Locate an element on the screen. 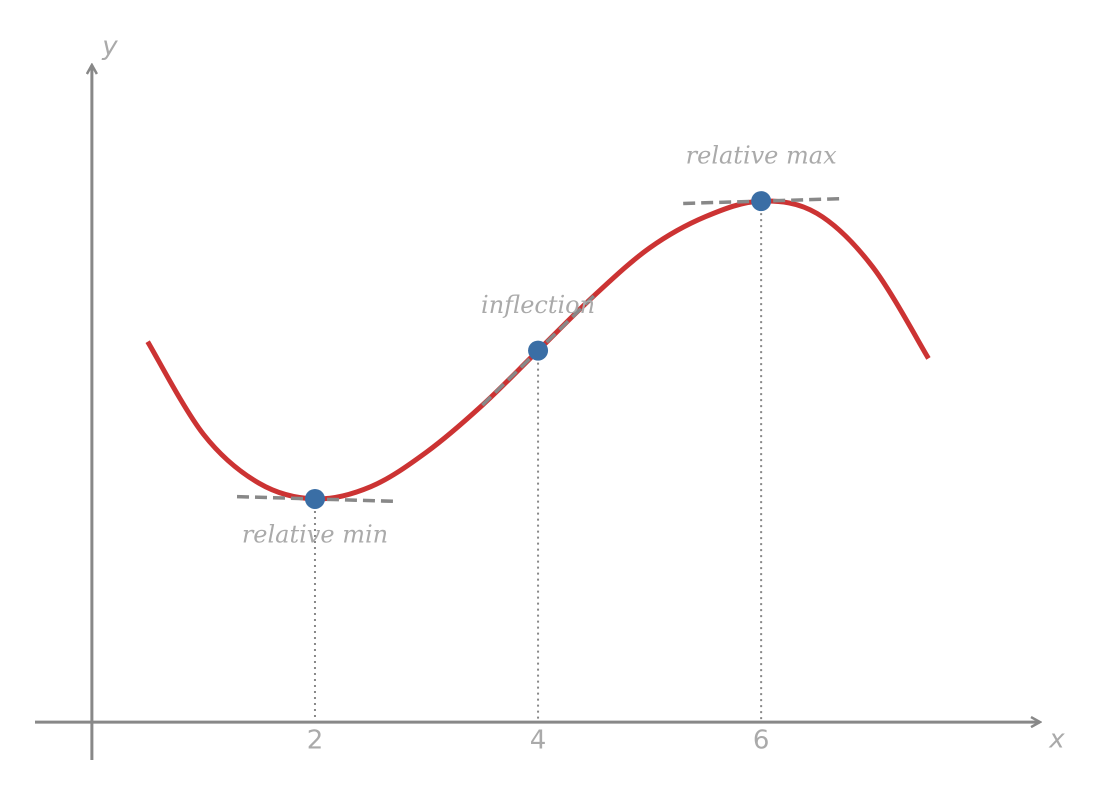 This screenshot has width=1104, height=795. x-tick-label: 6 is located at coordinates (761, 741).